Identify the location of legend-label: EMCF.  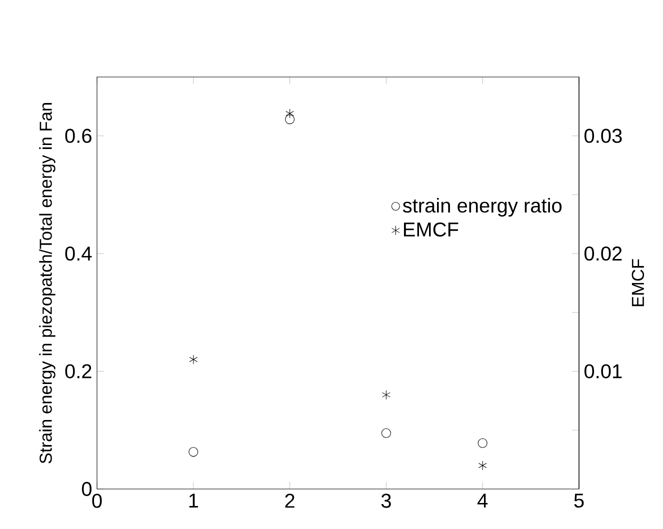
(431, 229).